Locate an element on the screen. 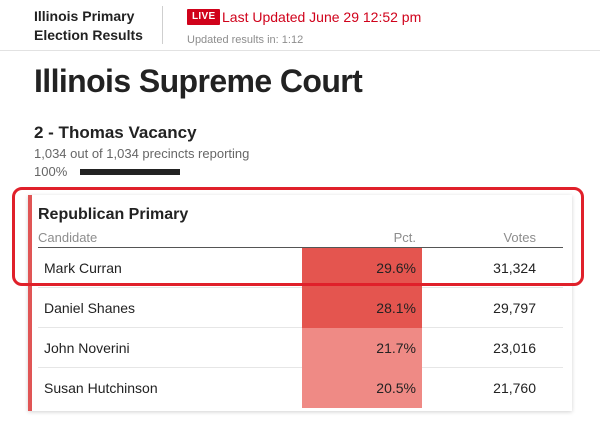 The image size is (600, 430). reporting-progress-fill is located at coordinates (130, 172).